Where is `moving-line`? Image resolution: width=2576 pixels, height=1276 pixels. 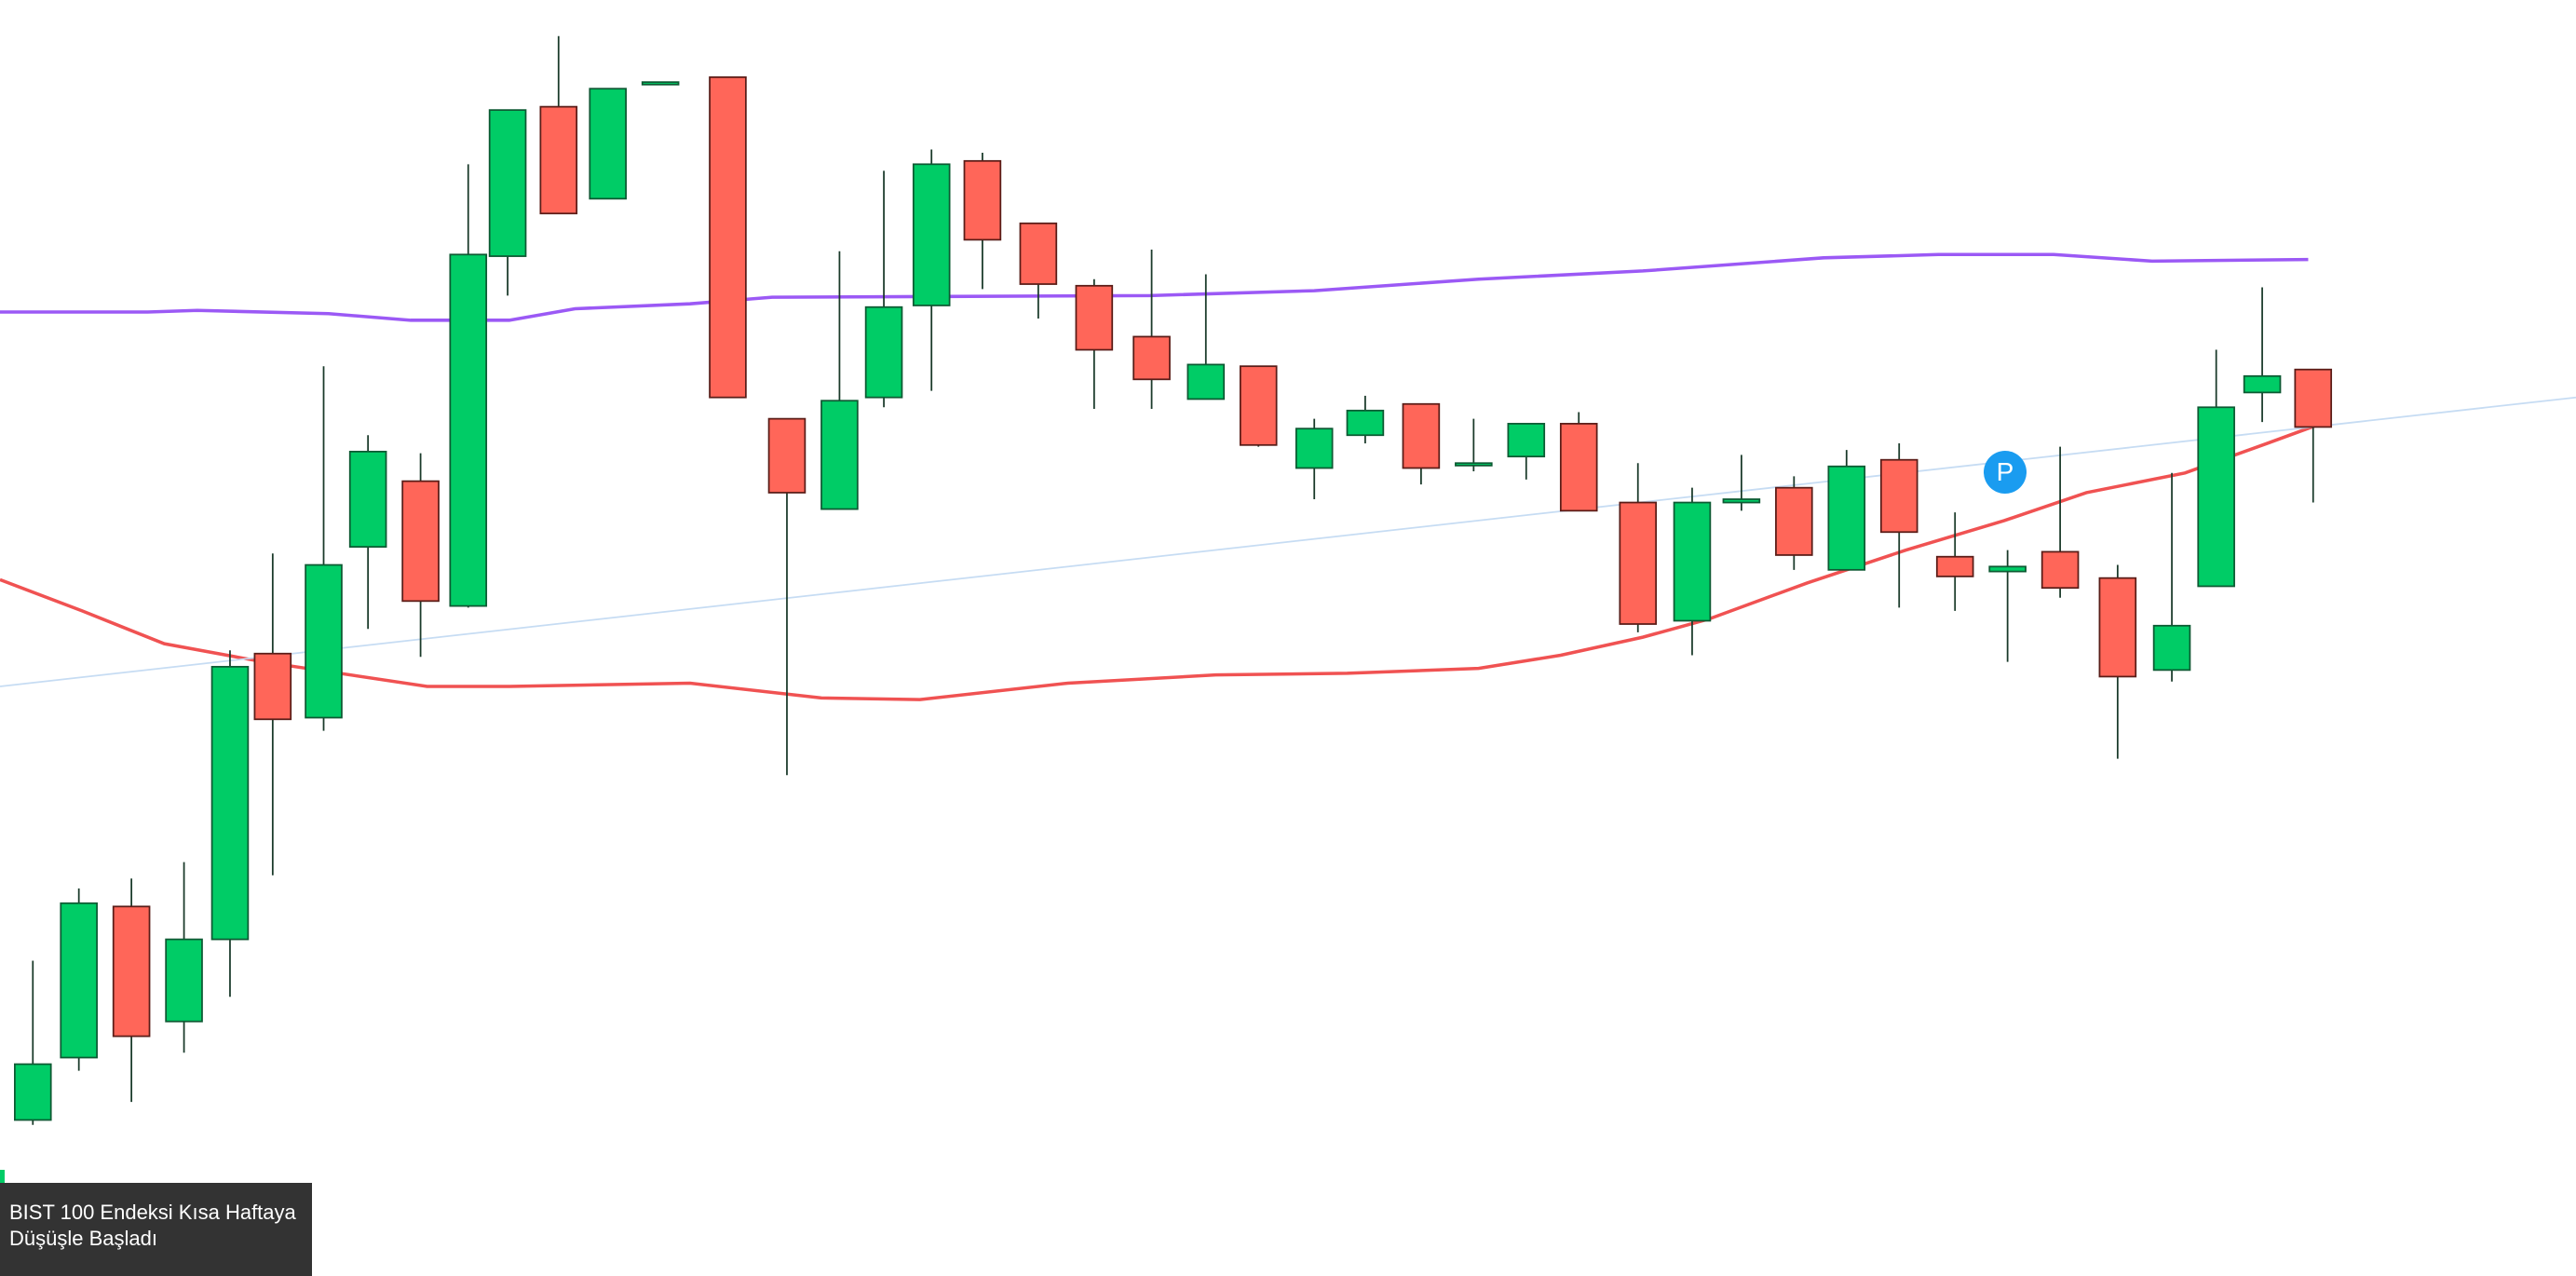 moving-line is located at coordinates (1154, 287).